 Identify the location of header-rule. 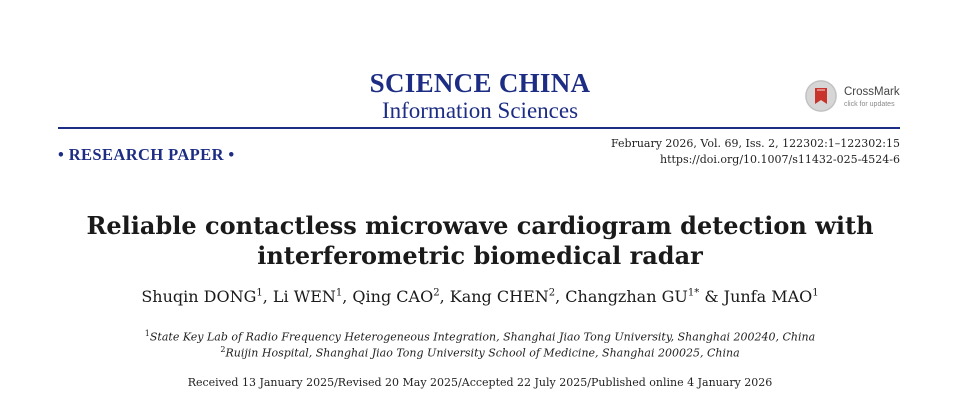
(479, 128).